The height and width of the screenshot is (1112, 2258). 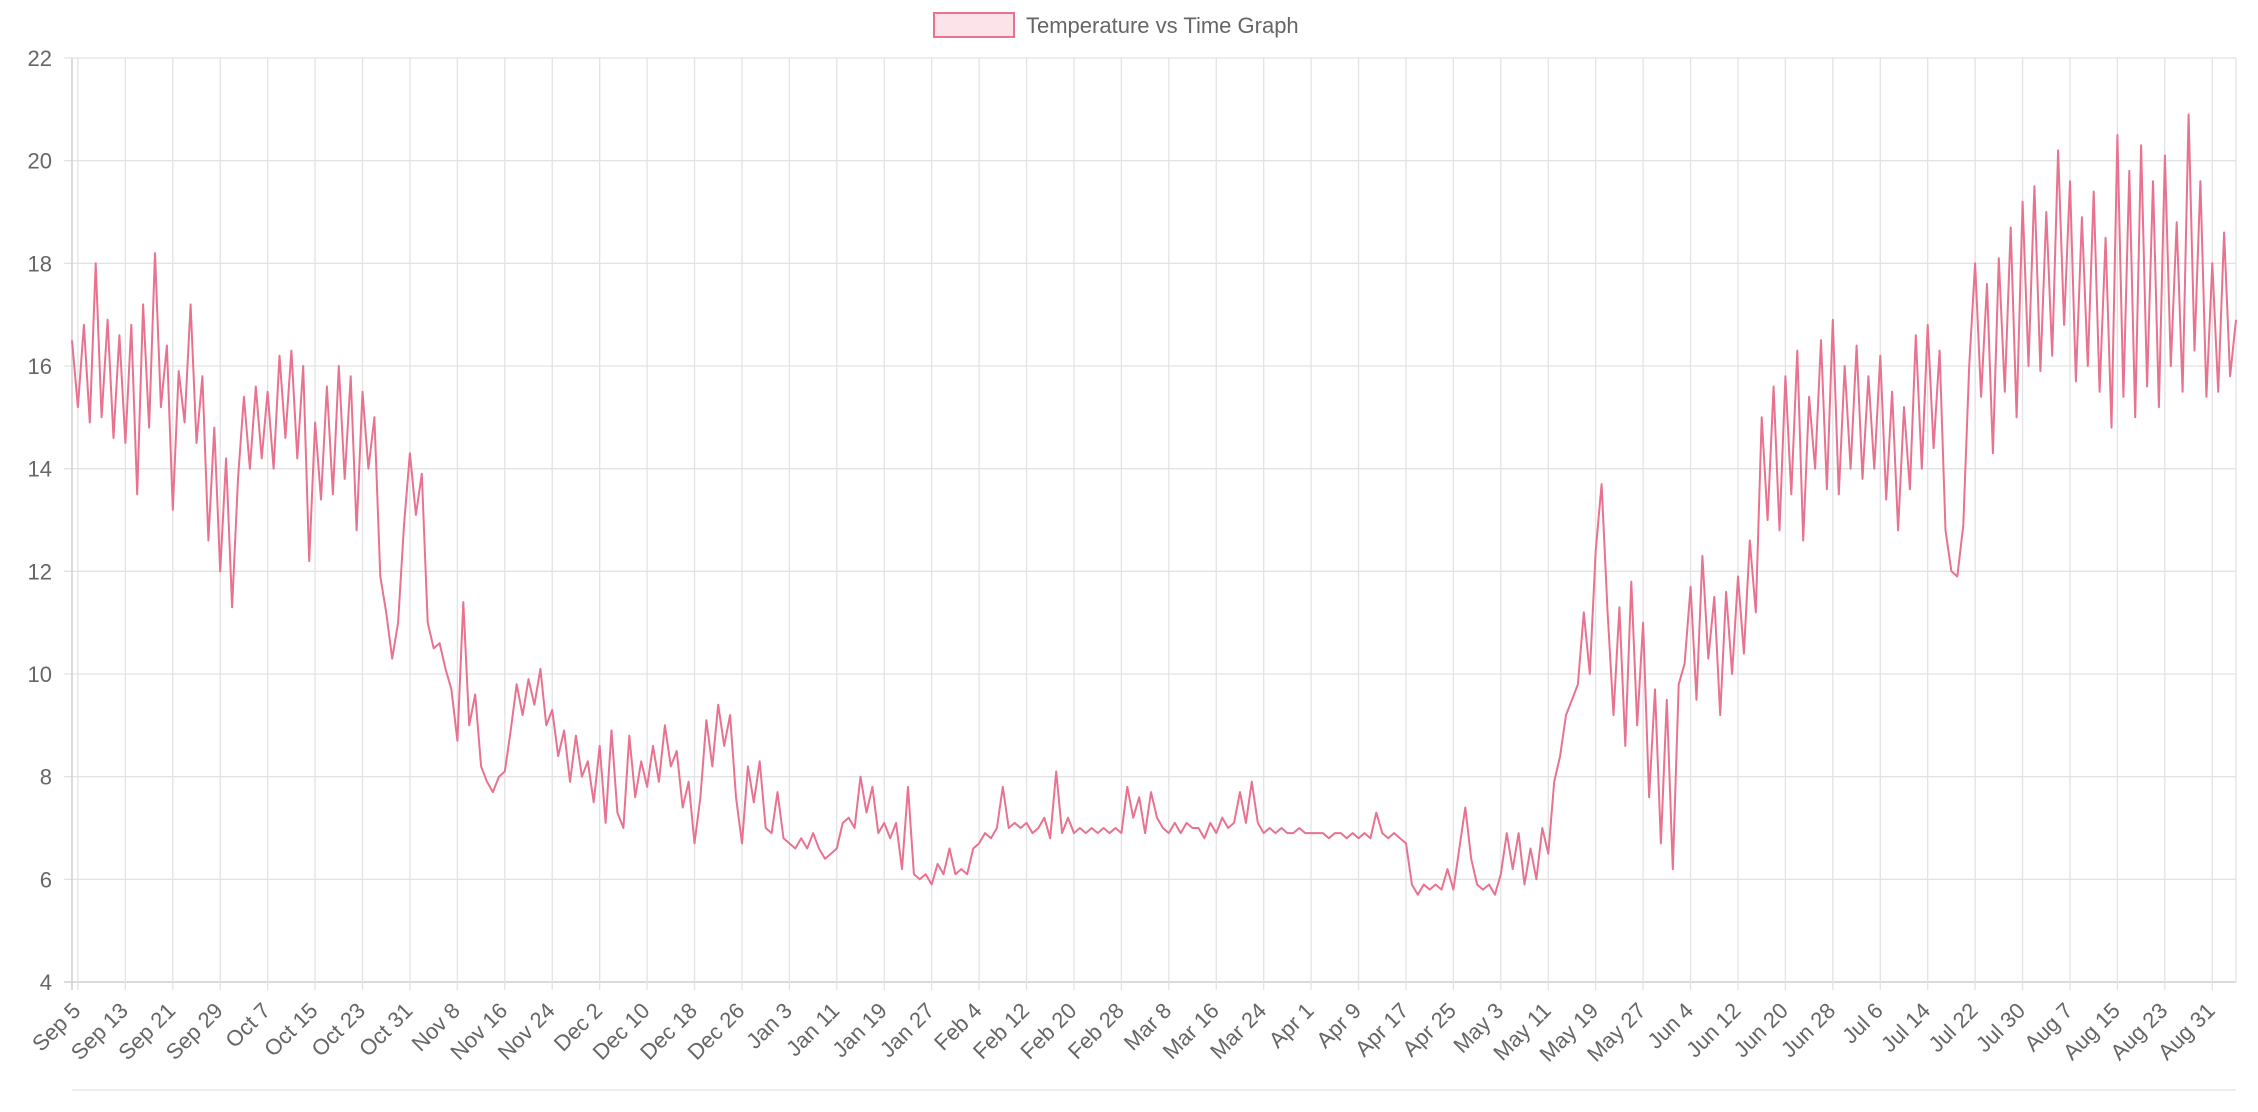 What do you see at coordinates (46, 879) in the screenshot?
I see `y-tick-label: 6` at bounding box center [46, 879].